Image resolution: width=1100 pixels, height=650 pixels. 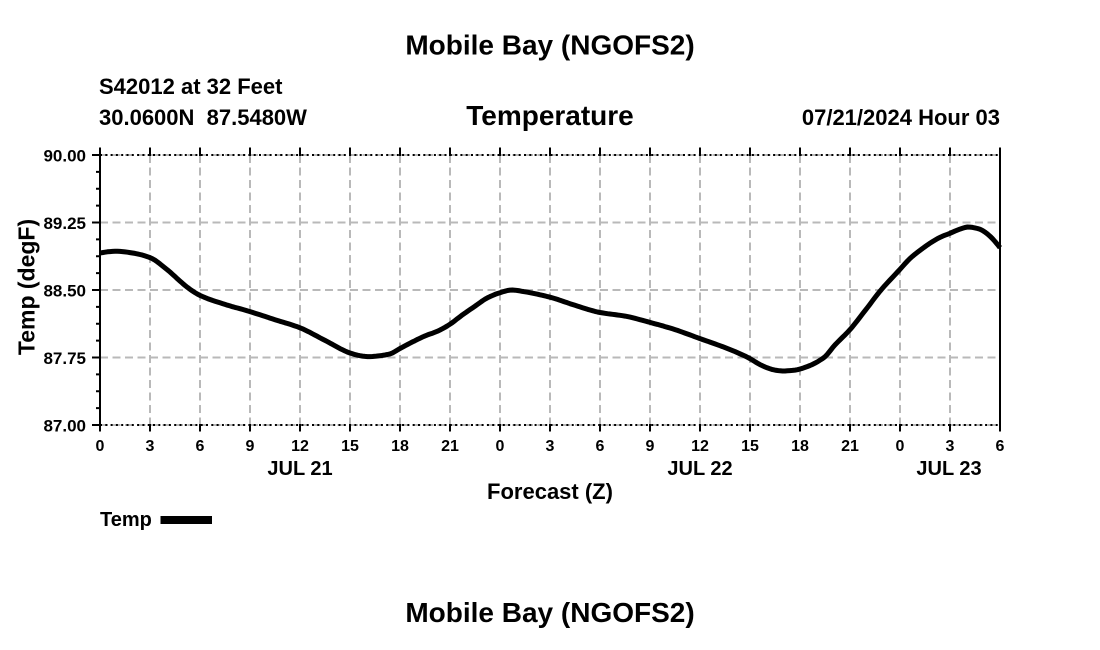 I want to click on svg-text: 30.0600N 87.5480W, so click(x=203, y=117).